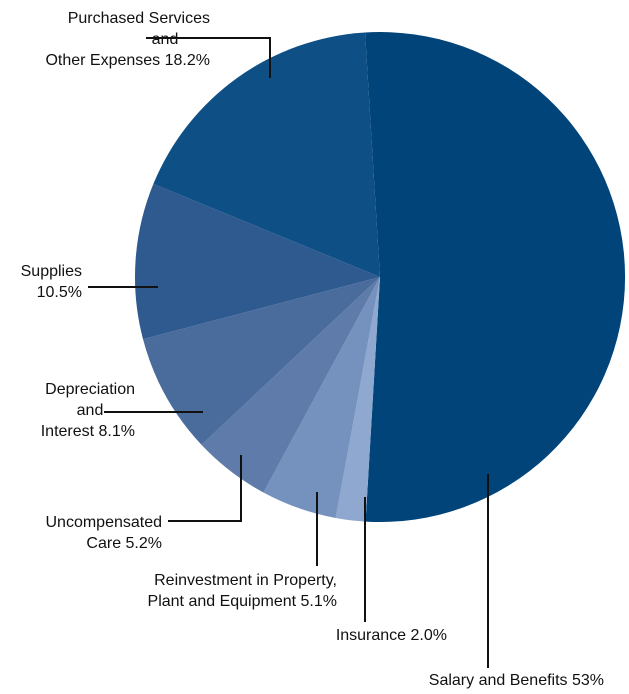 The height and width of the screenshot is (694, 629). What do you see at coordinates (88, 431) in the screenshot?
I see `slice-label-line: Interest 8.1%` at bounding box center [88, 431].